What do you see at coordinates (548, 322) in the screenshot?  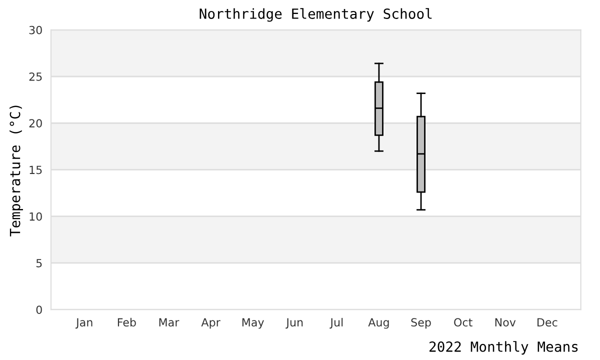 I see `x-tick-label: Dec` at bounding box center [548, 322].